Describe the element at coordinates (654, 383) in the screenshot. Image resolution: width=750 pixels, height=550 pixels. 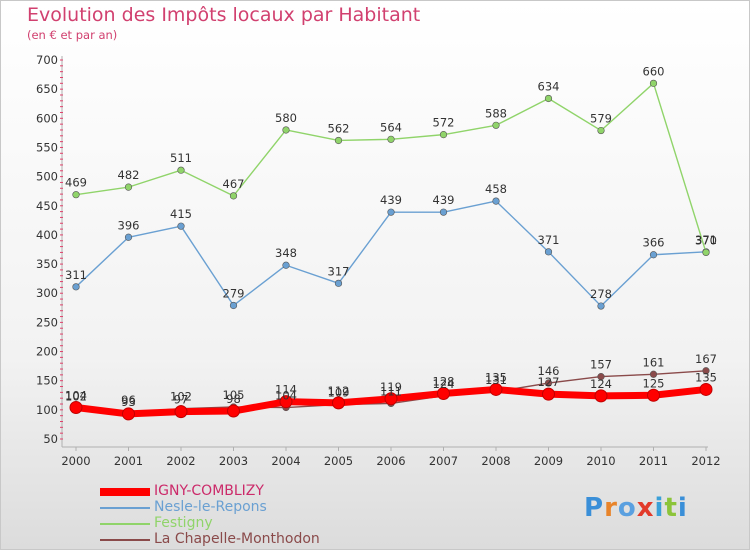
I see `data-label-igny-comblizy: 125` at that location.